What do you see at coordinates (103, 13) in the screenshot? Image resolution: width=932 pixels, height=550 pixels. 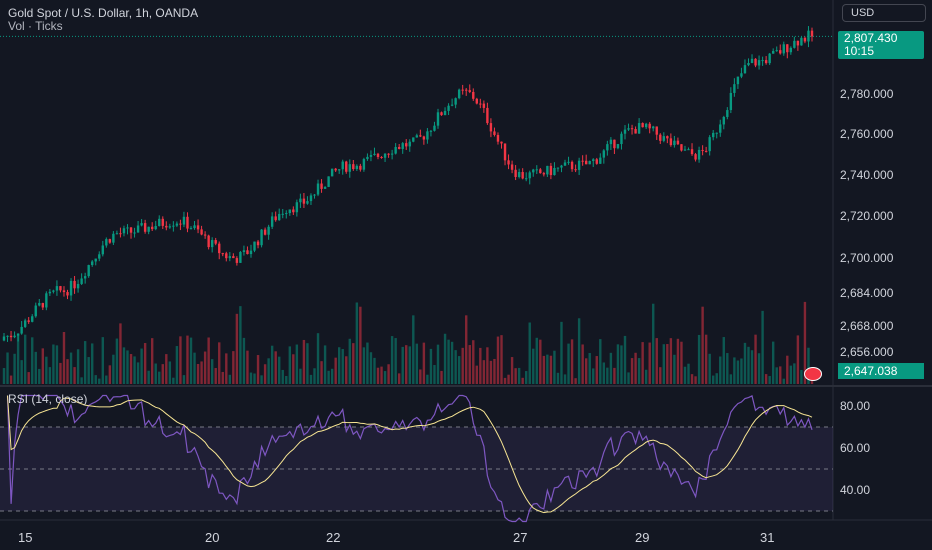 I see `symbol-legend: Gold Spot / U.S. Dollar, 1h, OANDA` at bounding box center [103, 13].